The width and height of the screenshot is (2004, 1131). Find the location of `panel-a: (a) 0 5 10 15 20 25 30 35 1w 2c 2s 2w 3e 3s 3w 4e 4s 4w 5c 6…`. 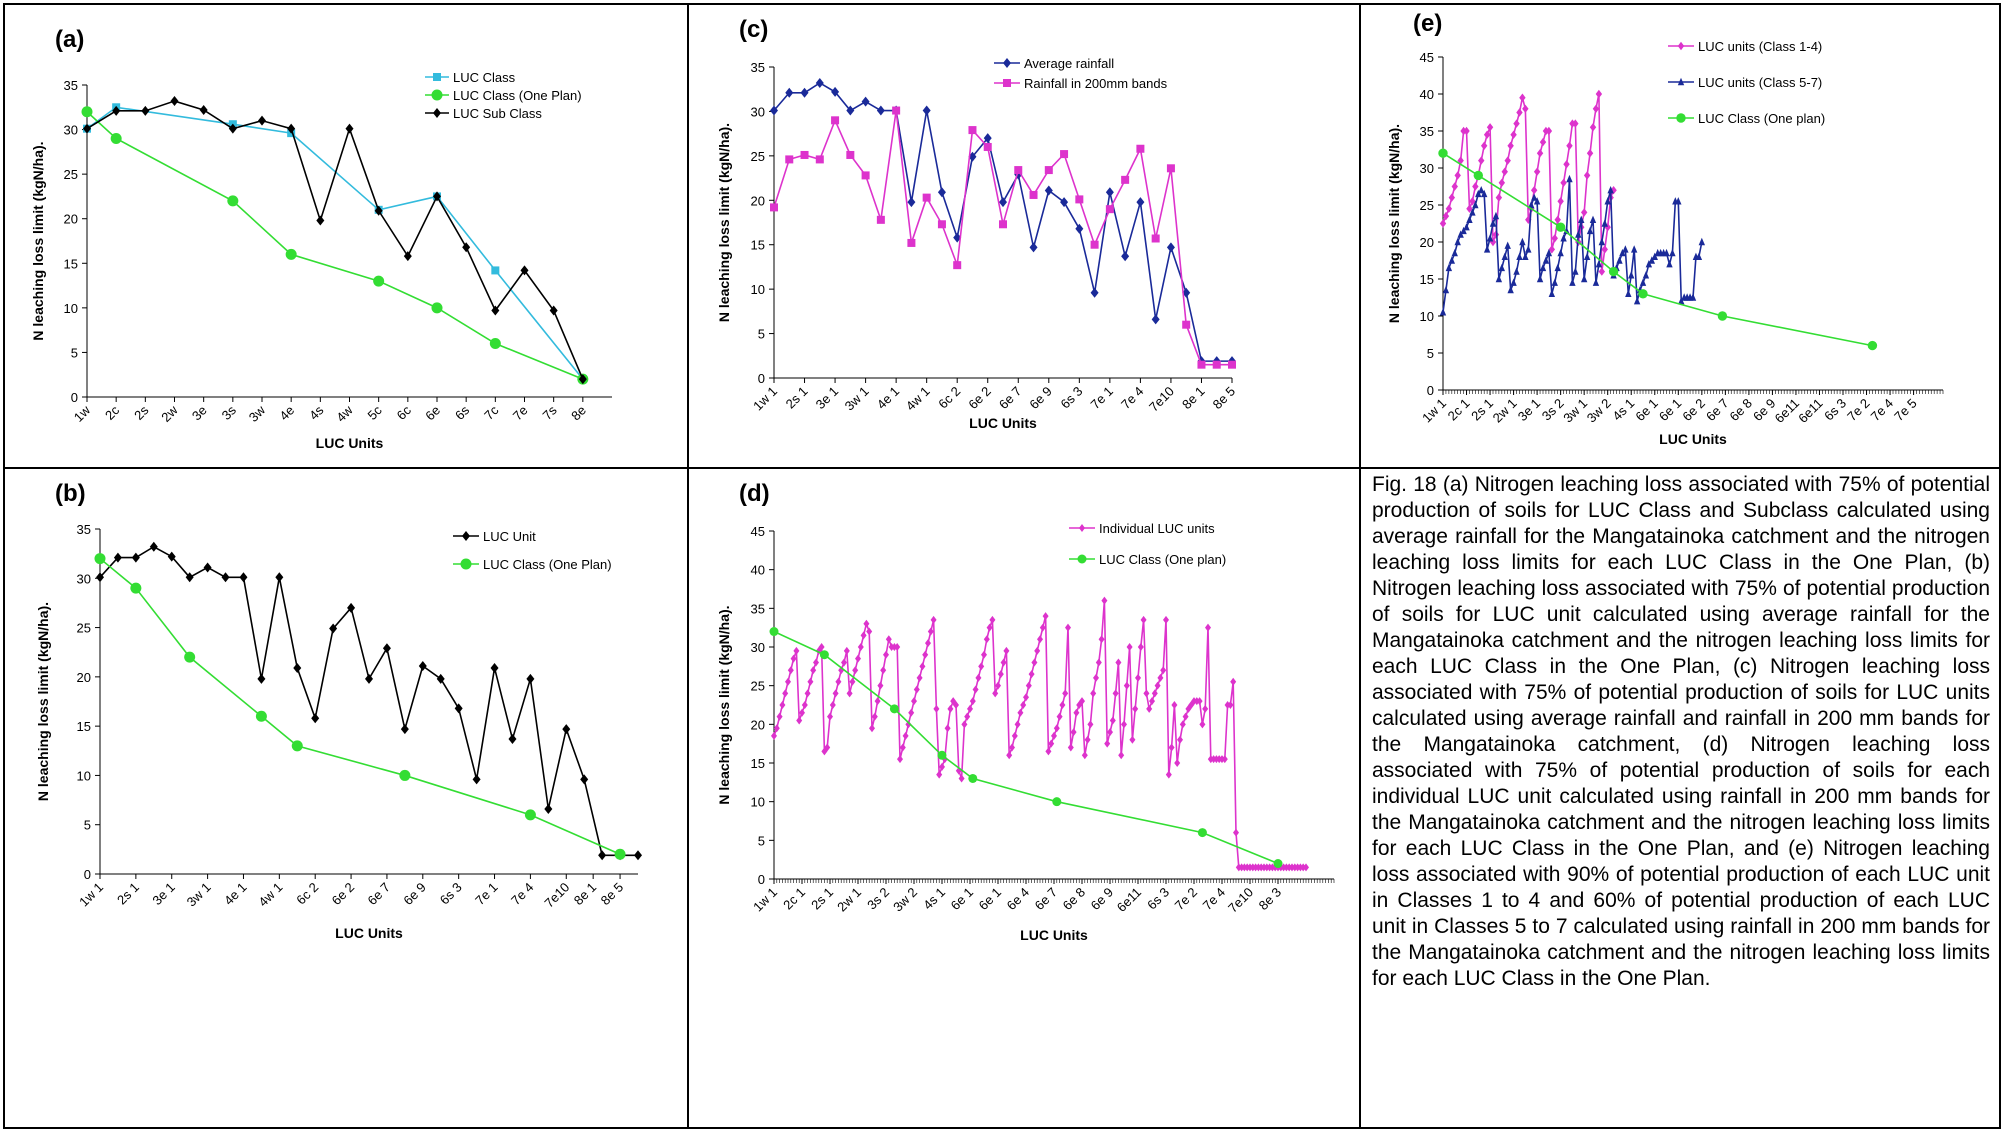

panel-a: (a) 0 5 10 15 20 25 30 35 1w 2c 2s 2w 3e 3s 3w 4e 4s 4w 5c 6… is located at coordinates (346, 236).